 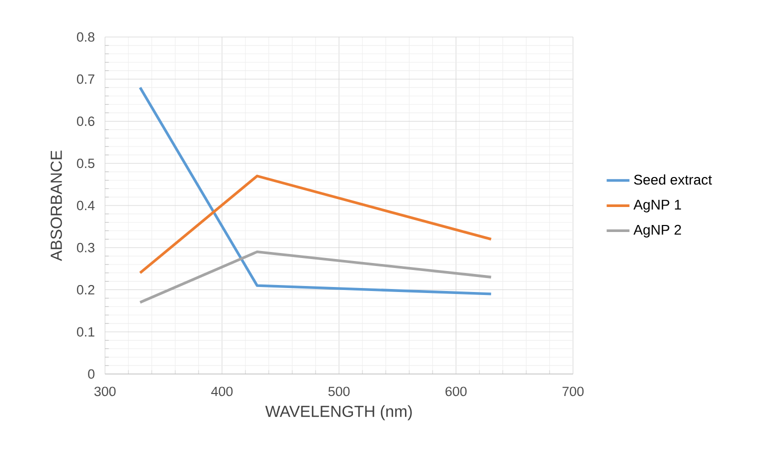 I want to click on y-tick-label: 0.6, so click(x=85, y=121).